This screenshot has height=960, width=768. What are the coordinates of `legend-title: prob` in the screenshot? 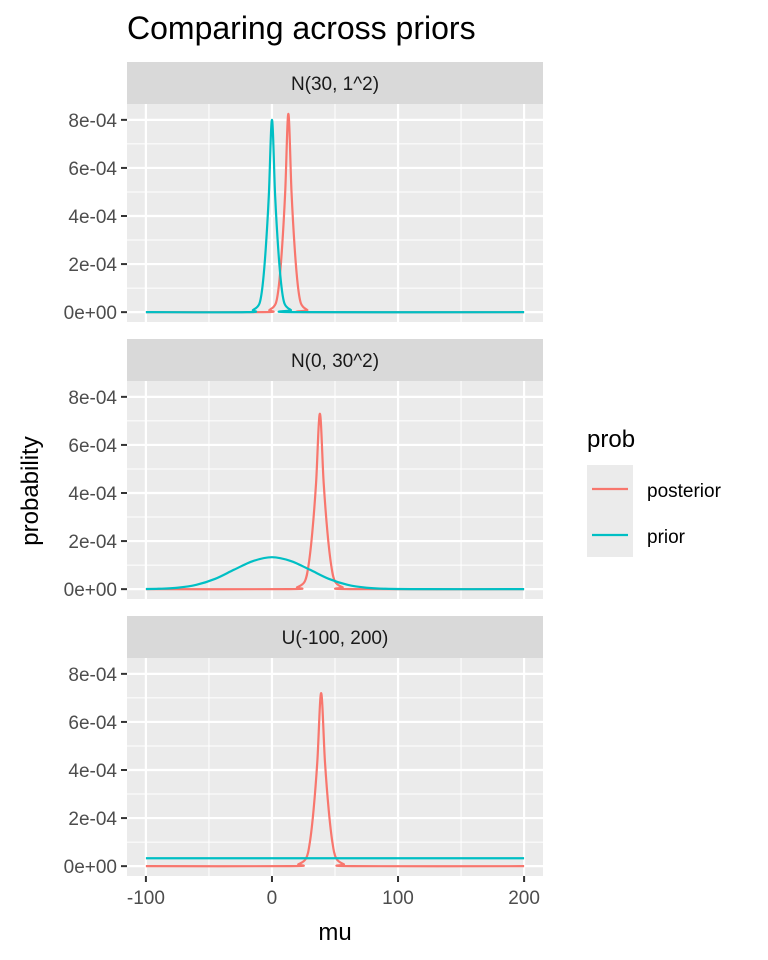 It's located at (611, 439).